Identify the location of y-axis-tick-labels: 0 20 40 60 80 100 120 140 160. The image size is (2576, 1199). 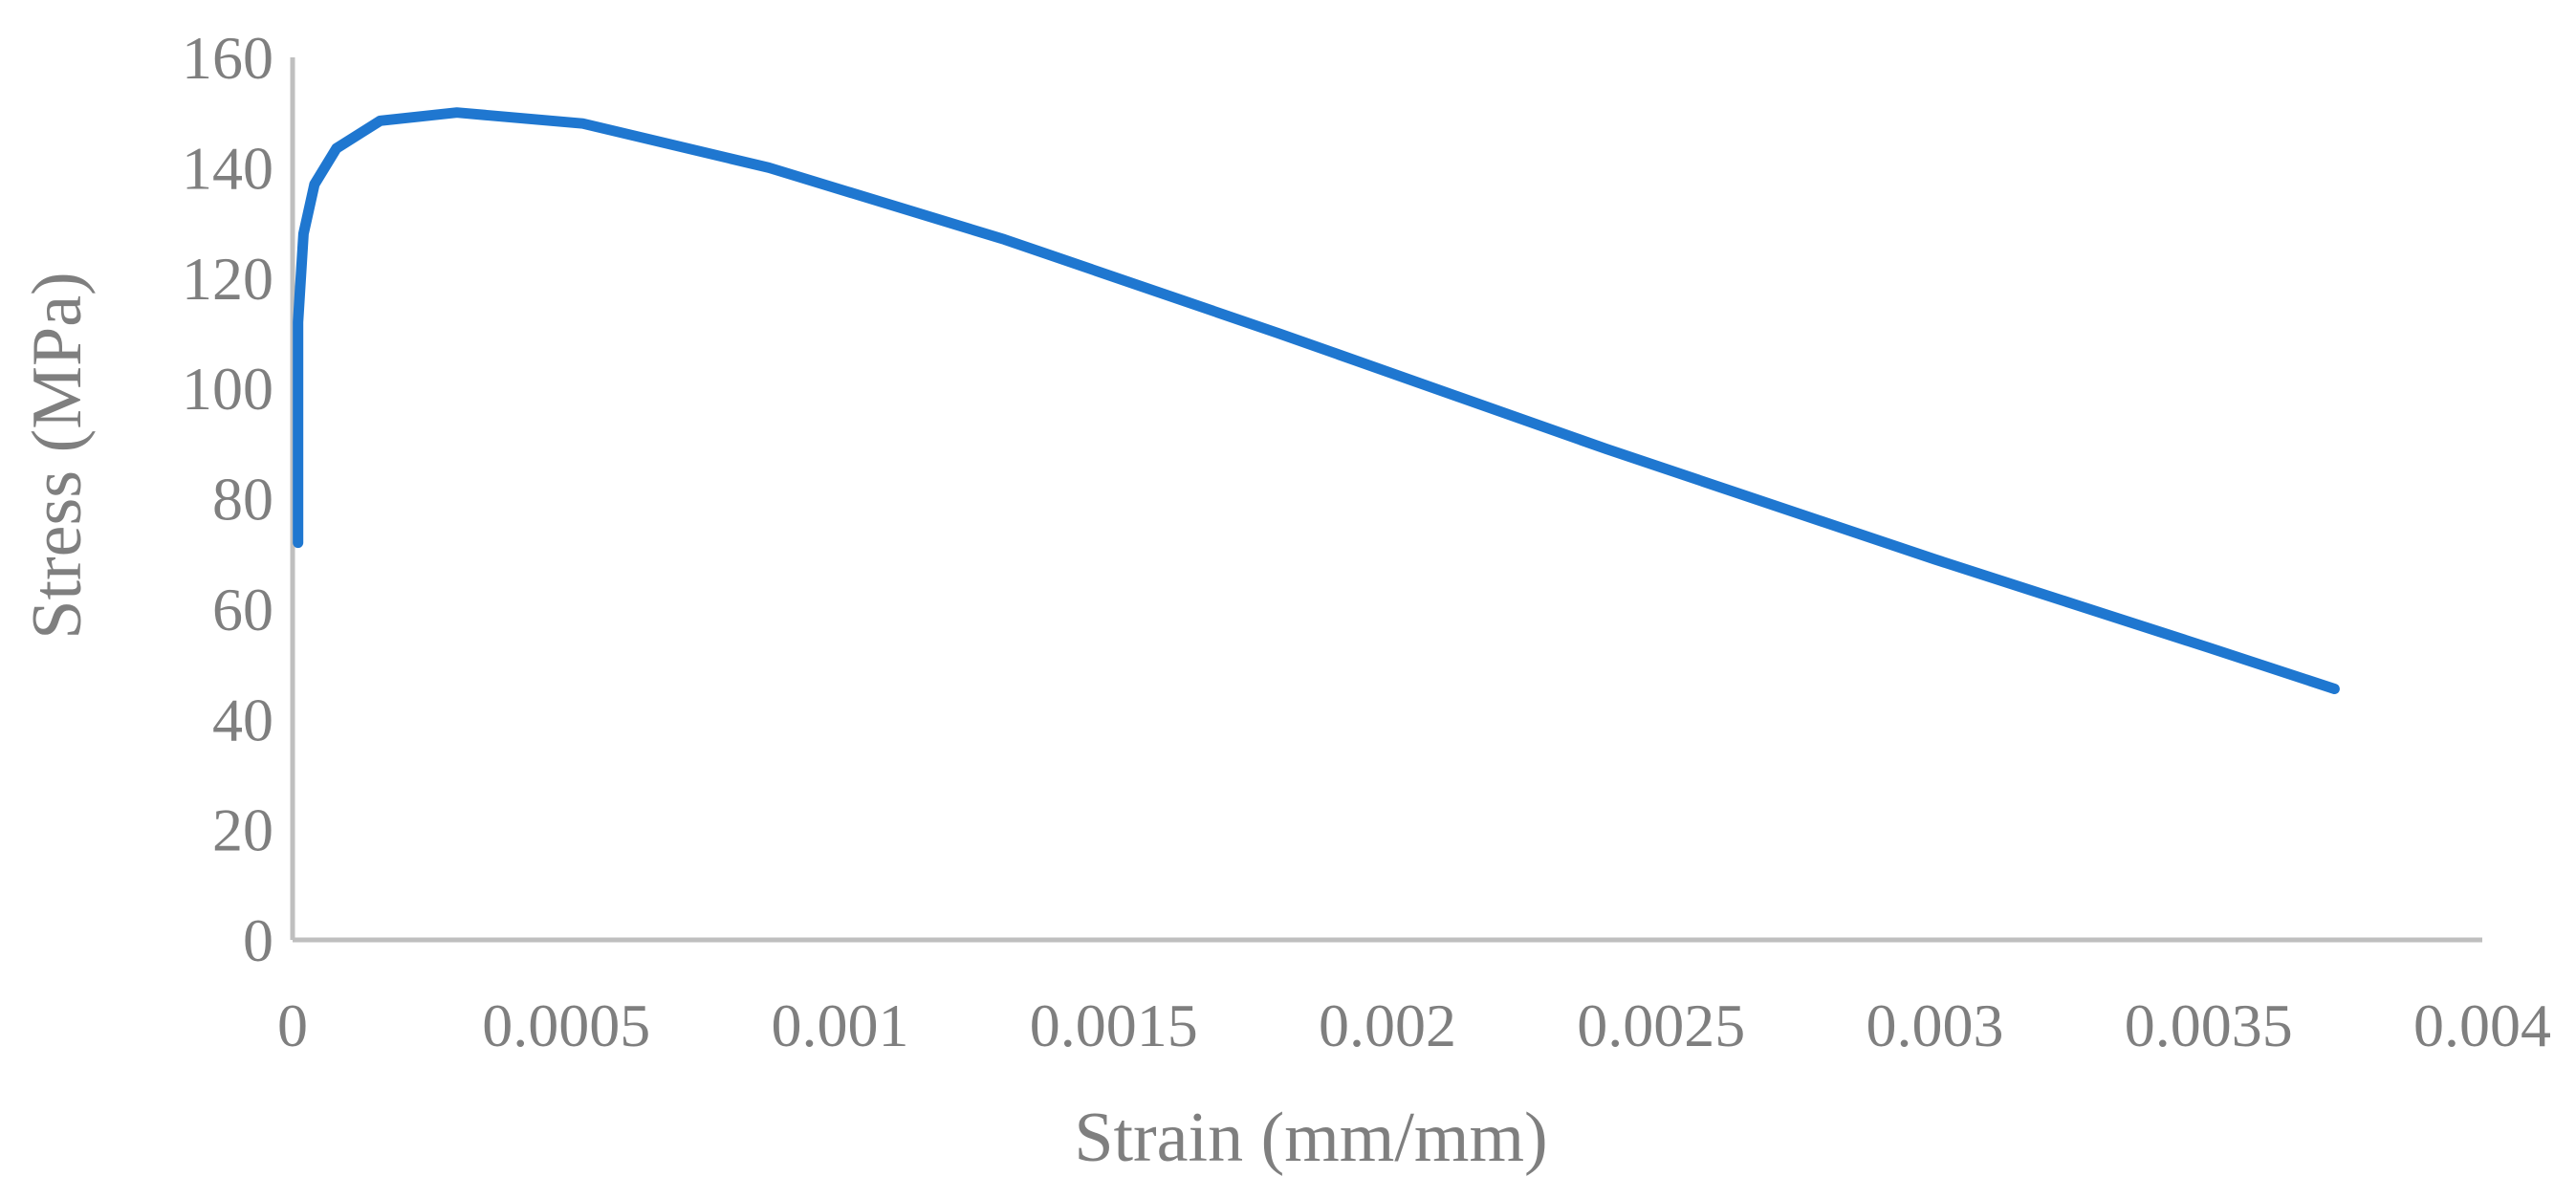
(227, 499).